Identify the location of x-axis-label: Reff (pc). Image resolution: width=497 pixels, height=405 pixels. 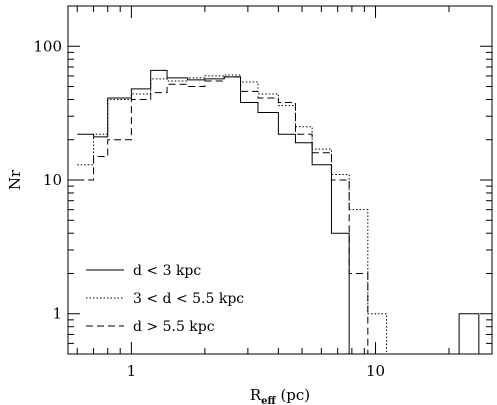
(280, 395).